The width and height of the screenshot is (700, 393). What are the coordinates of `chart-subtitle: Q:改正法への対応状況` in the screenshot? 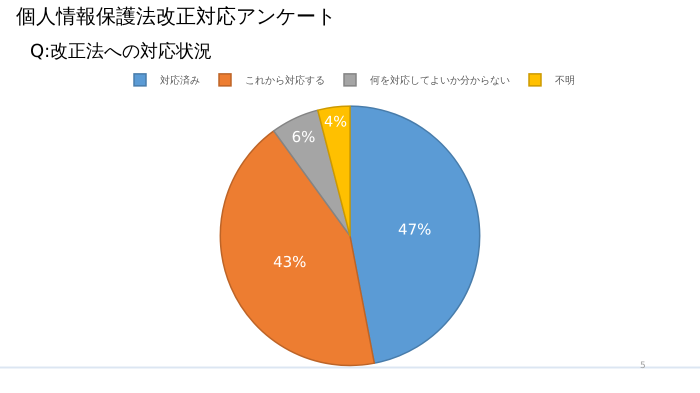 It's located at (121, 51).